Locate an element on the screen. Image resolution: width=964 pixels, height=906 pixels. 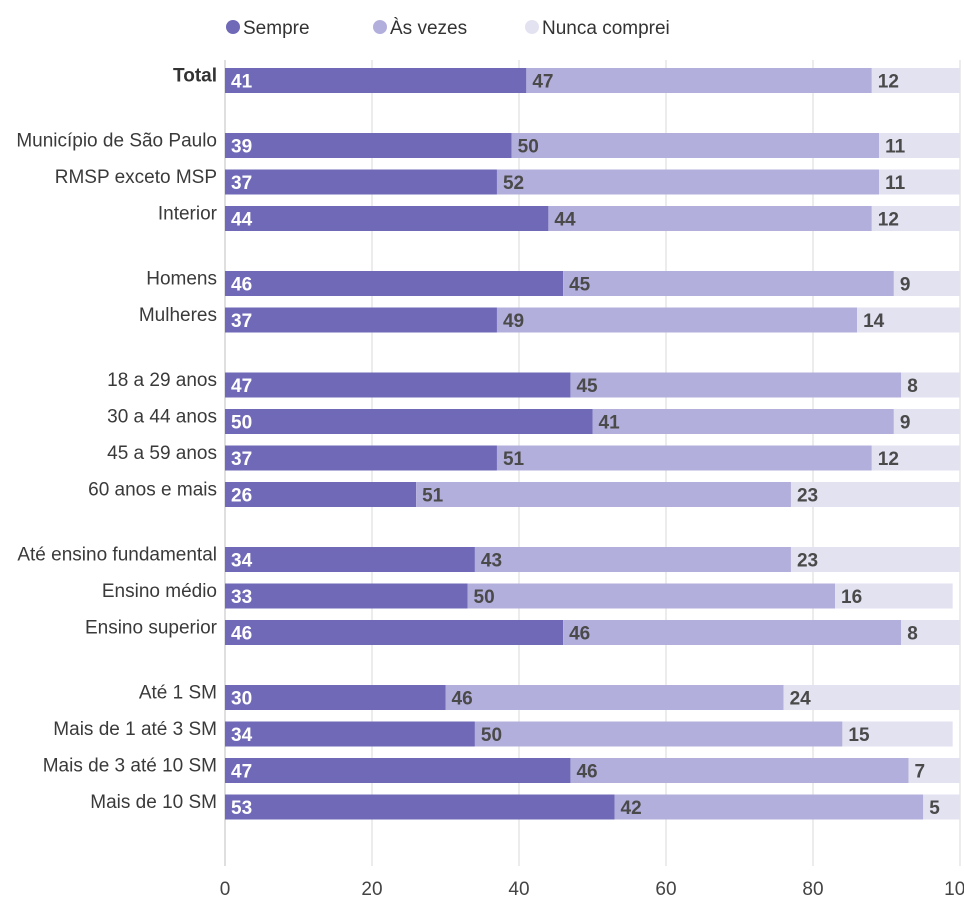
legend-item-nunca-comprei: Nunca comprei is located at coordinates (597, 28).